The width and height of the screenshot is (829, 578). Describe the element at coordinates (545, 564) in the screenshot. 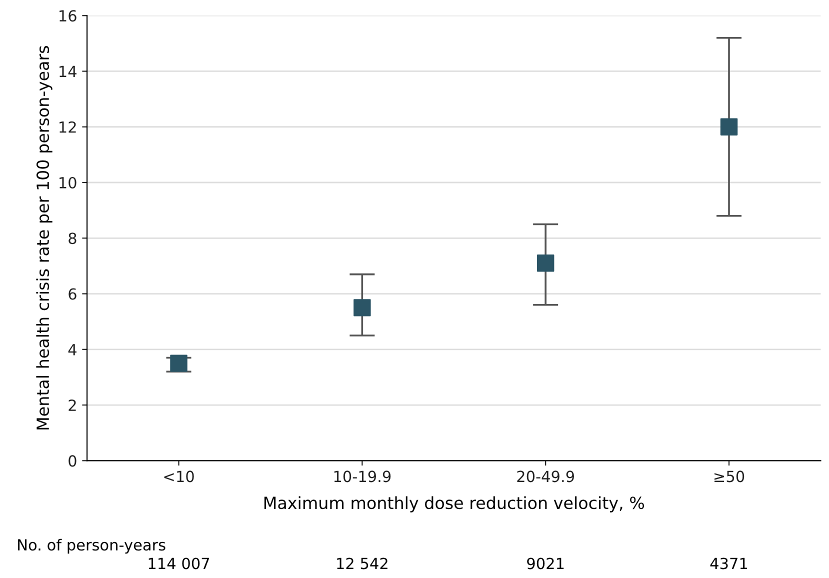

I see `text: 9021` at that location.